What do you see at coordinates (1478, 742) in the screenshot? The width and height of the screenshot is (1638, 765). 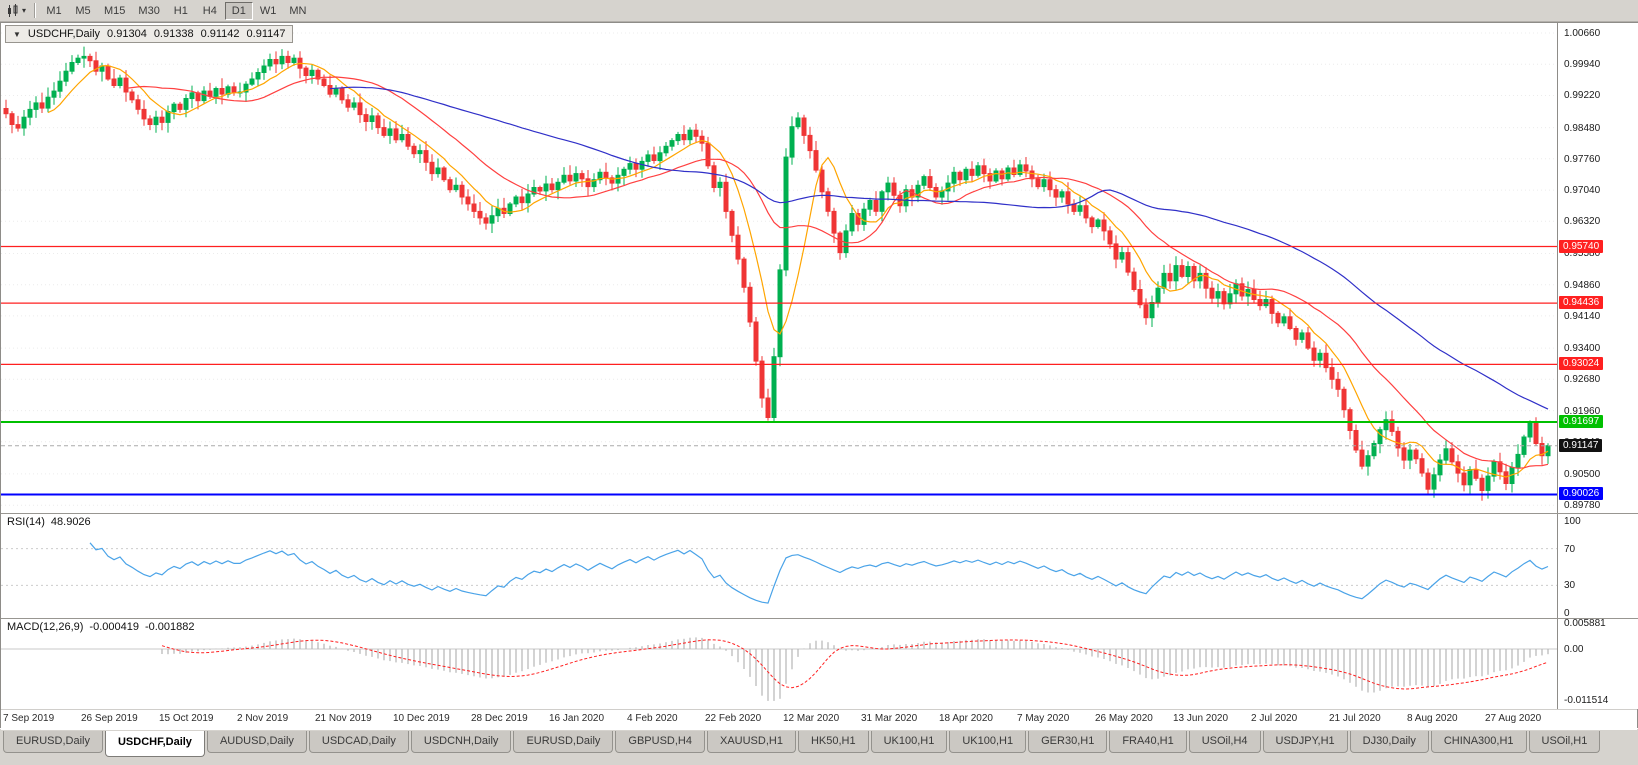 I see `tab-china300-h1: CHINA300,H1` at bounding box center [1478, 742].